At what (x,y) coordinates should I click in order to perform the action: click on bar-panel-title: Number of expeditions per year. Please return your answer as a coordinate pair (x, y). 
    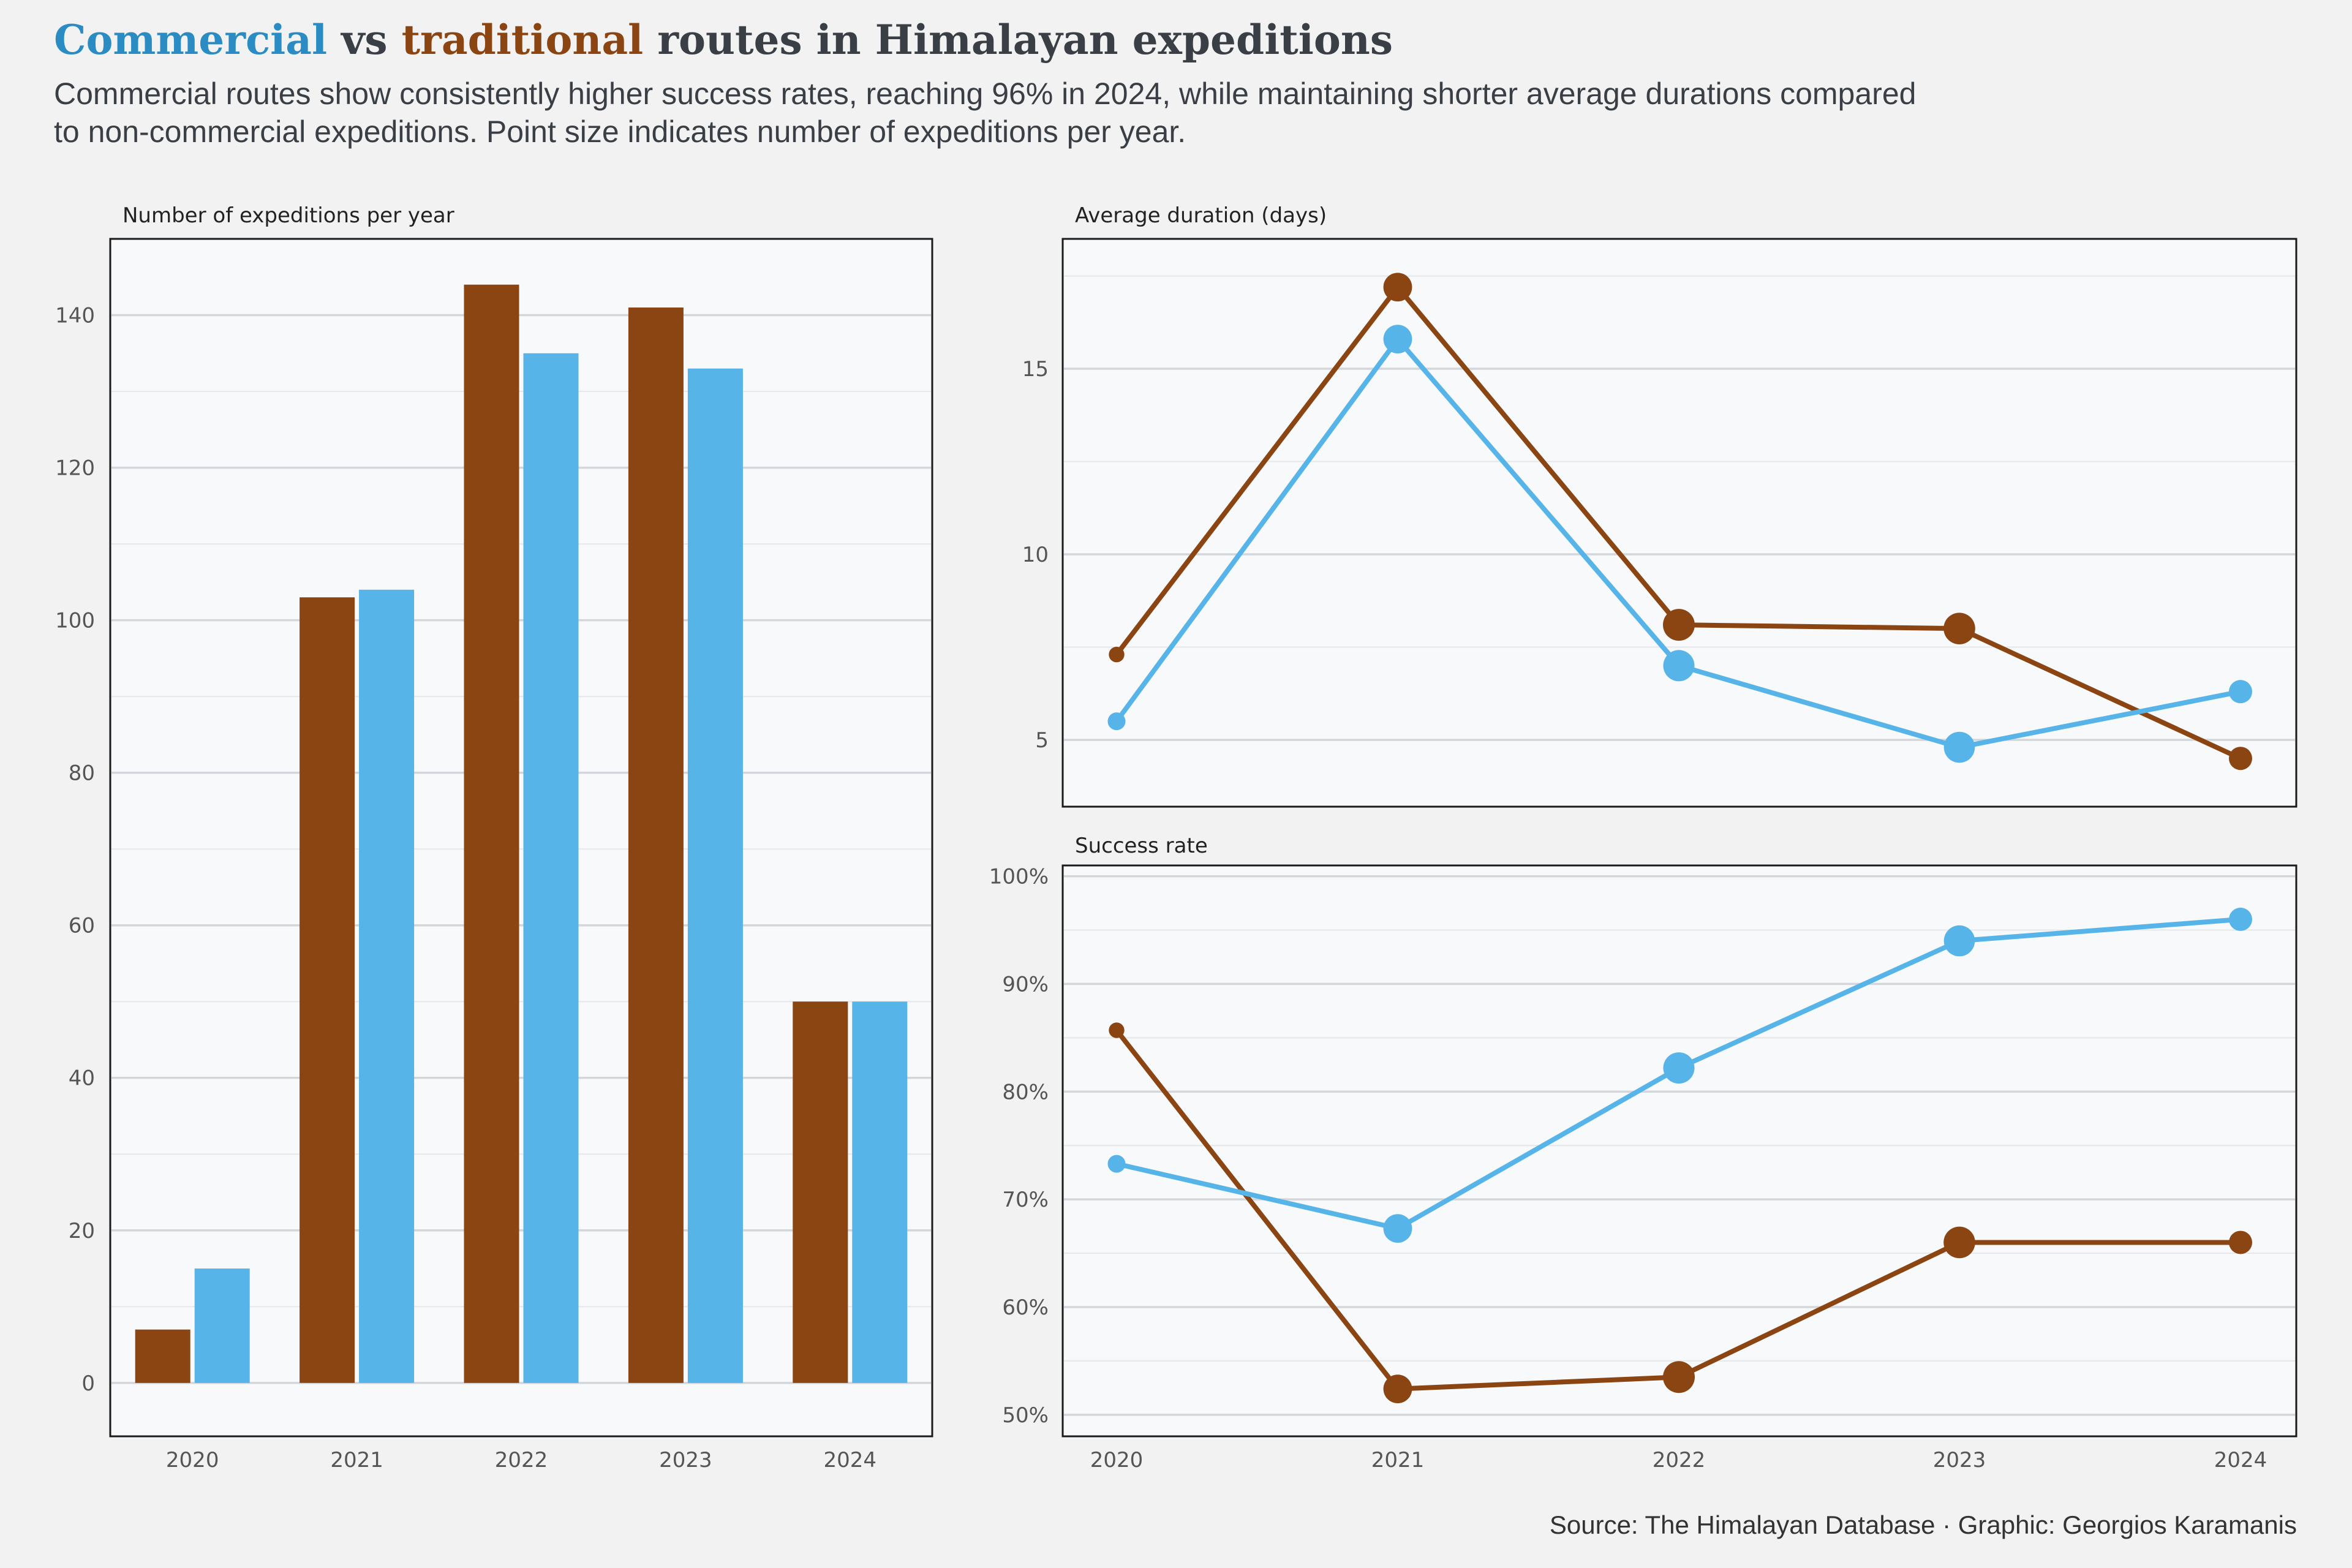
    Looking at the image, I should click on (288, 215).